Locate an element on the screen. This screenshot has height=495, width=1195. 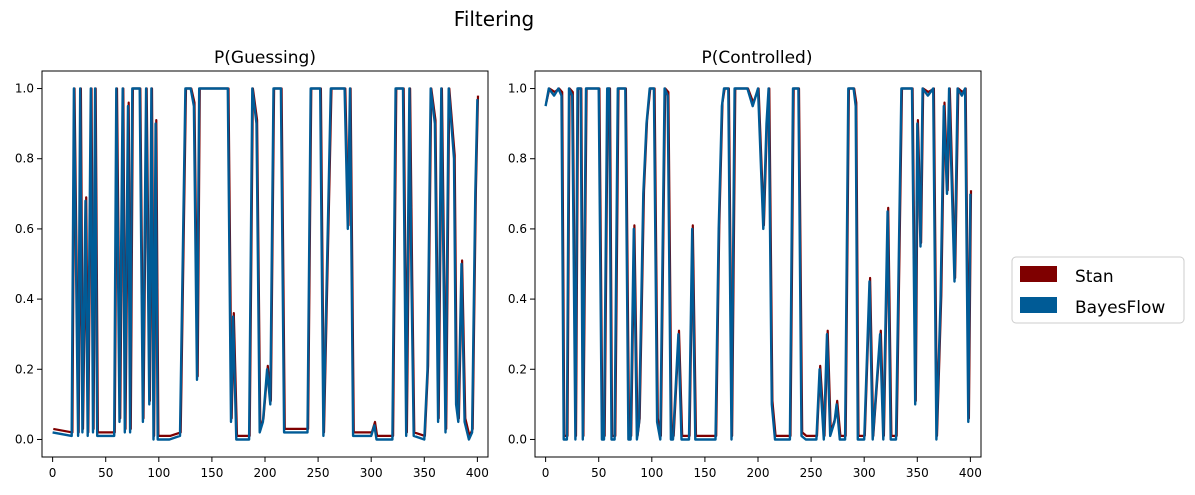
chart-guessing-y-tick-label: 0.8 is located at coordinates (24, 159).